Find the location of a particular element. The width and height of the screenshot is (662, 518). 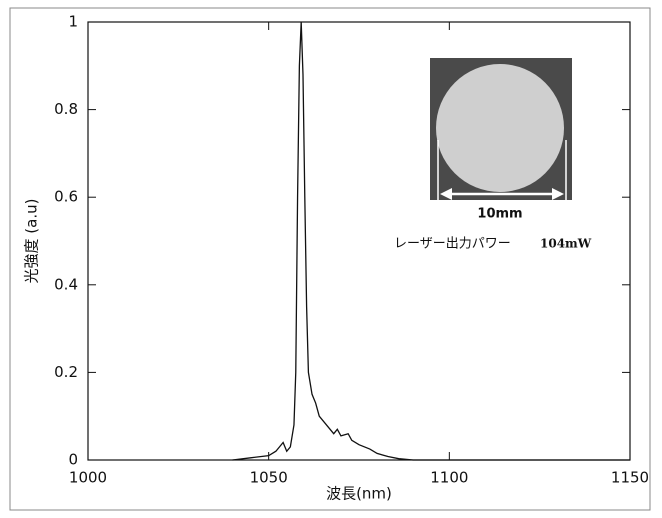

inset-beam is located at coordinates (500, 128).